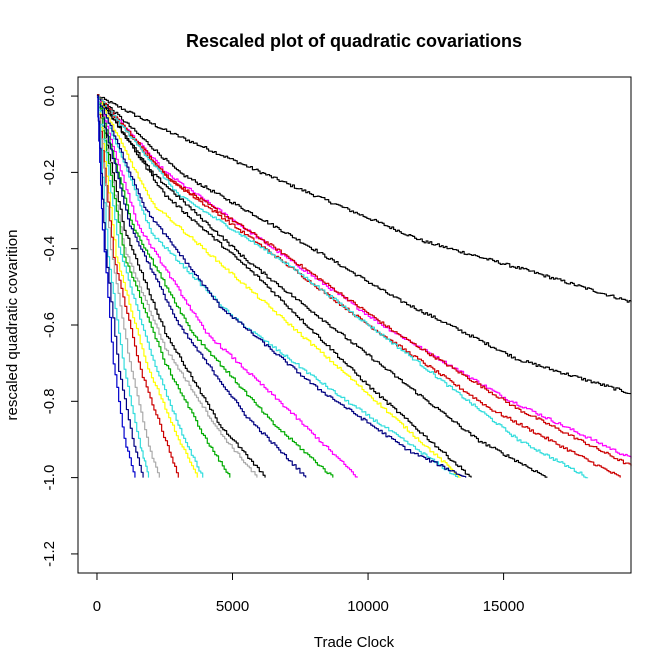 This screenshot has height=671, width=672. I want to click on x-tick-label: 0, so click(97, 606).